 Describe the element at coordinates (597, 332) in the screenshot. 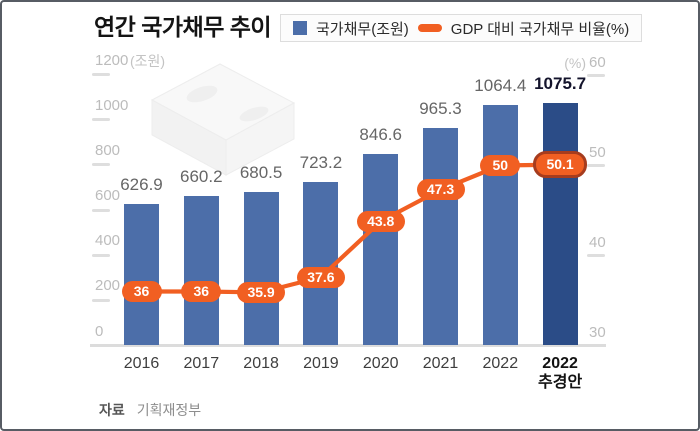

I see `right-axis-tick-label: 30` at that location.